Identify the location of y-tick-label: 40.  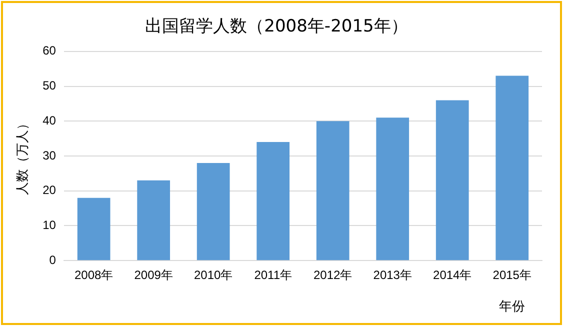
(49, 120).